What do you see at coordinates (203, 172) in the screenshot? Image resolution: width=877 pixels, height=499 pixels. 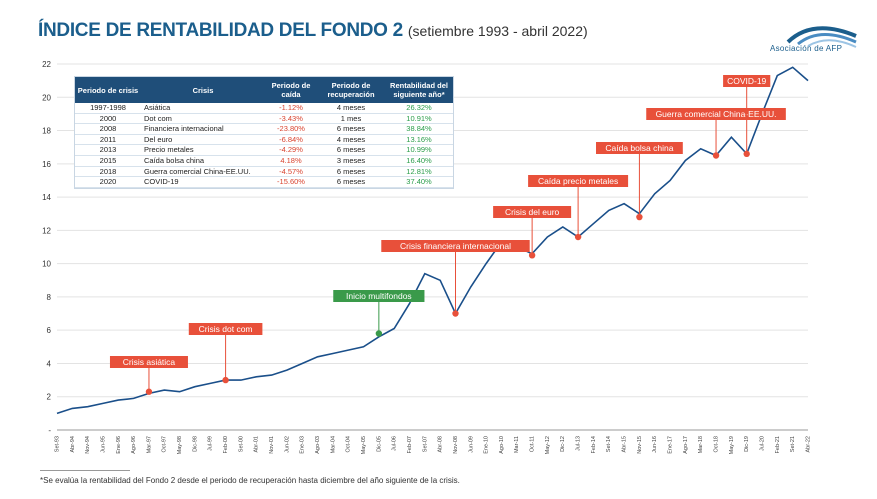 I see `table-cell: Guerra comercial China-EE.UU.` at bounding box center [203, 172].